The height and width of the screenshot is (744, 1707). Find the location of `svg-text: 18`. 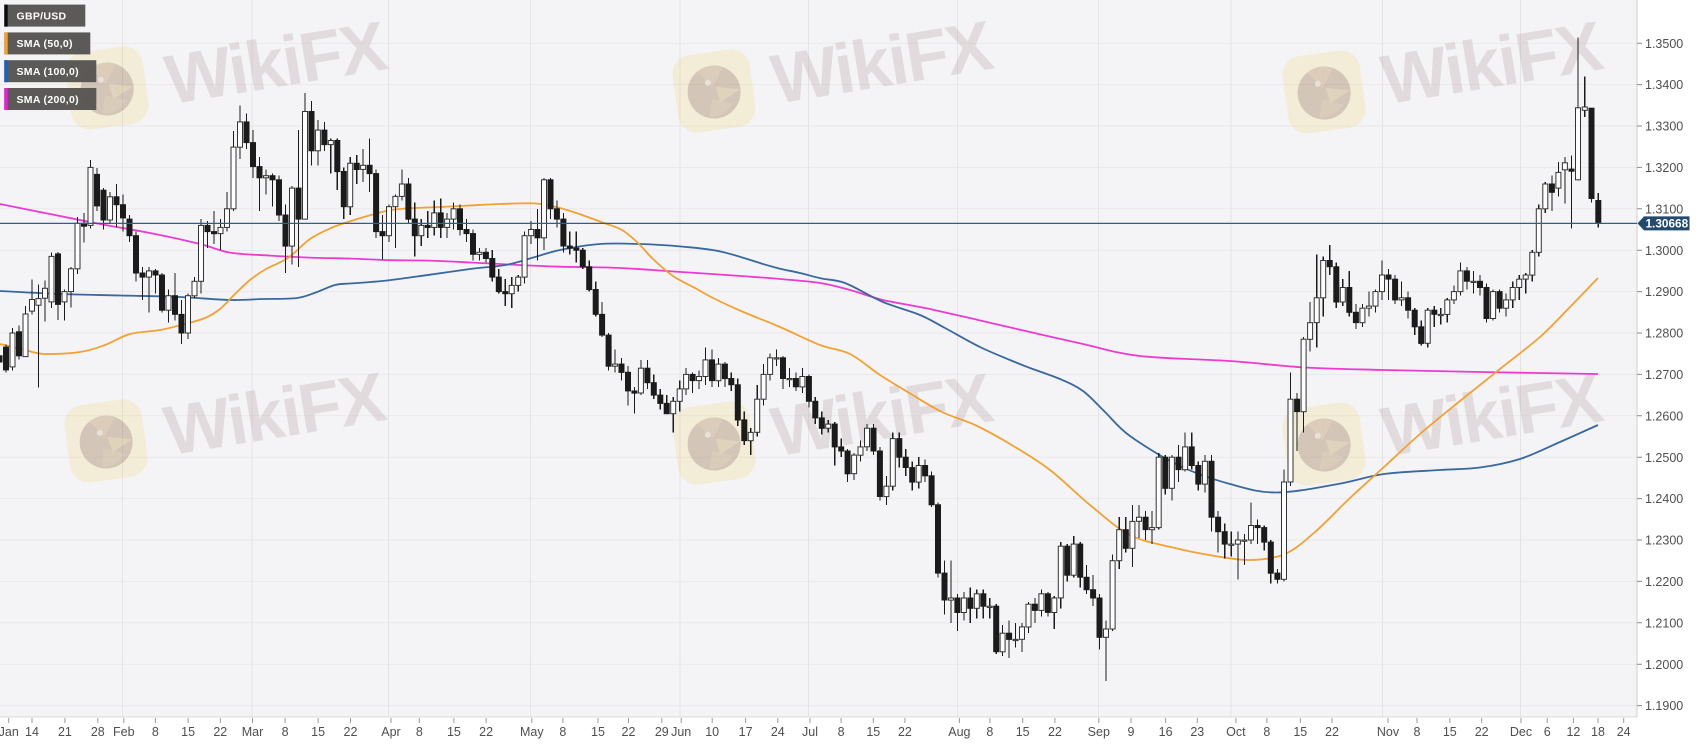

svg-text: 18 is located at coordinates (1598, 732).